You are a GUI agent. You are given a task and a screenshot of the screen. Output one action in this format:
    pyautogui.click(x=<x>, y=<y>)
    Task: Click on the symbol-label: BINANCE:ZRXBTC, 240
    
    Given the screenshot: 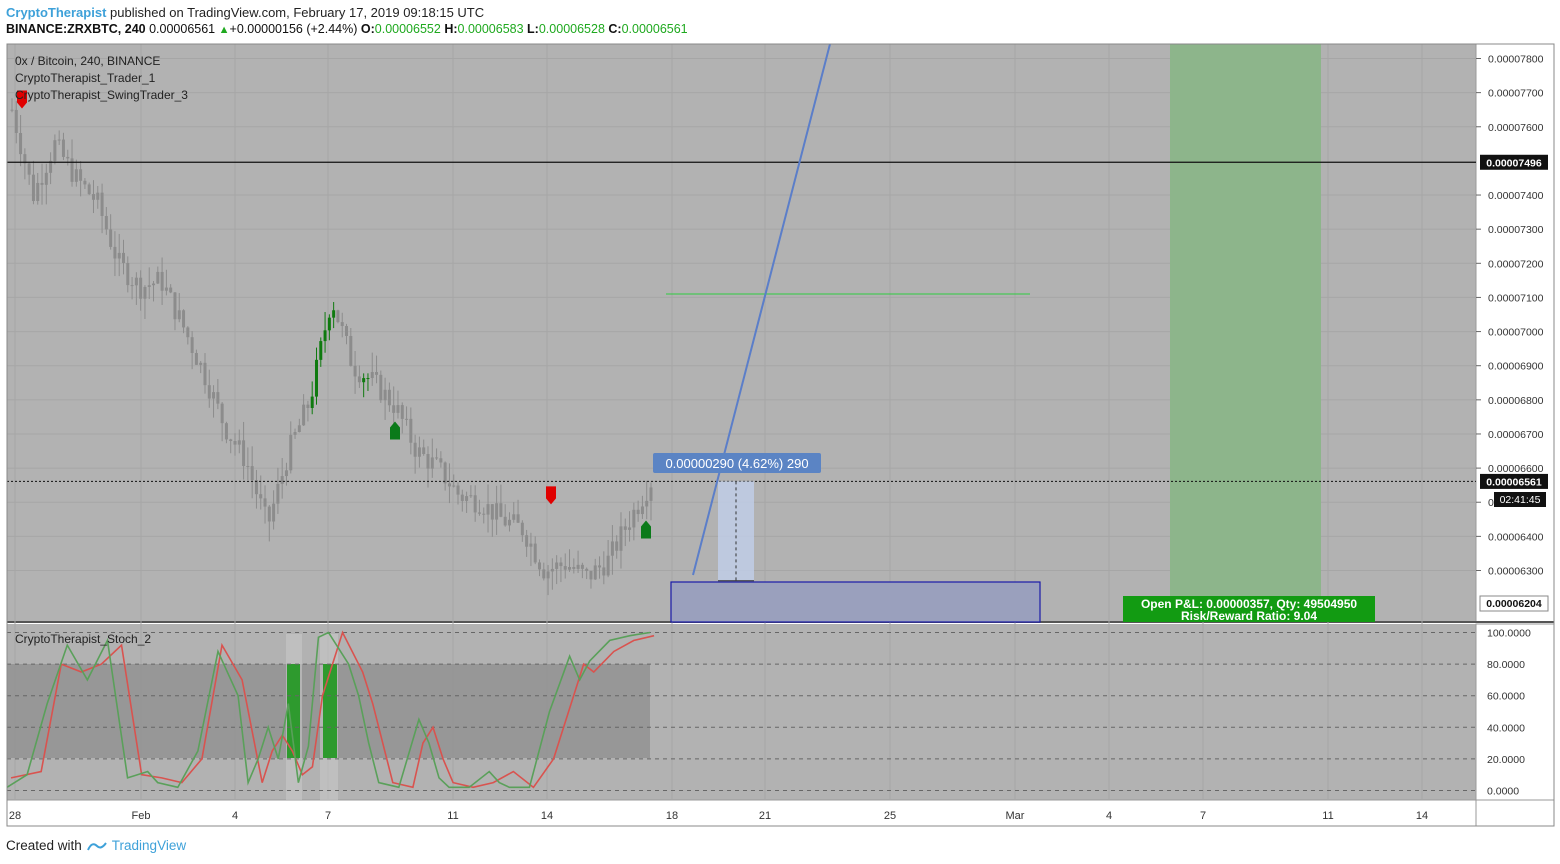 What is the action you would take?
    pyautogui.click(x=76, y=29)
    